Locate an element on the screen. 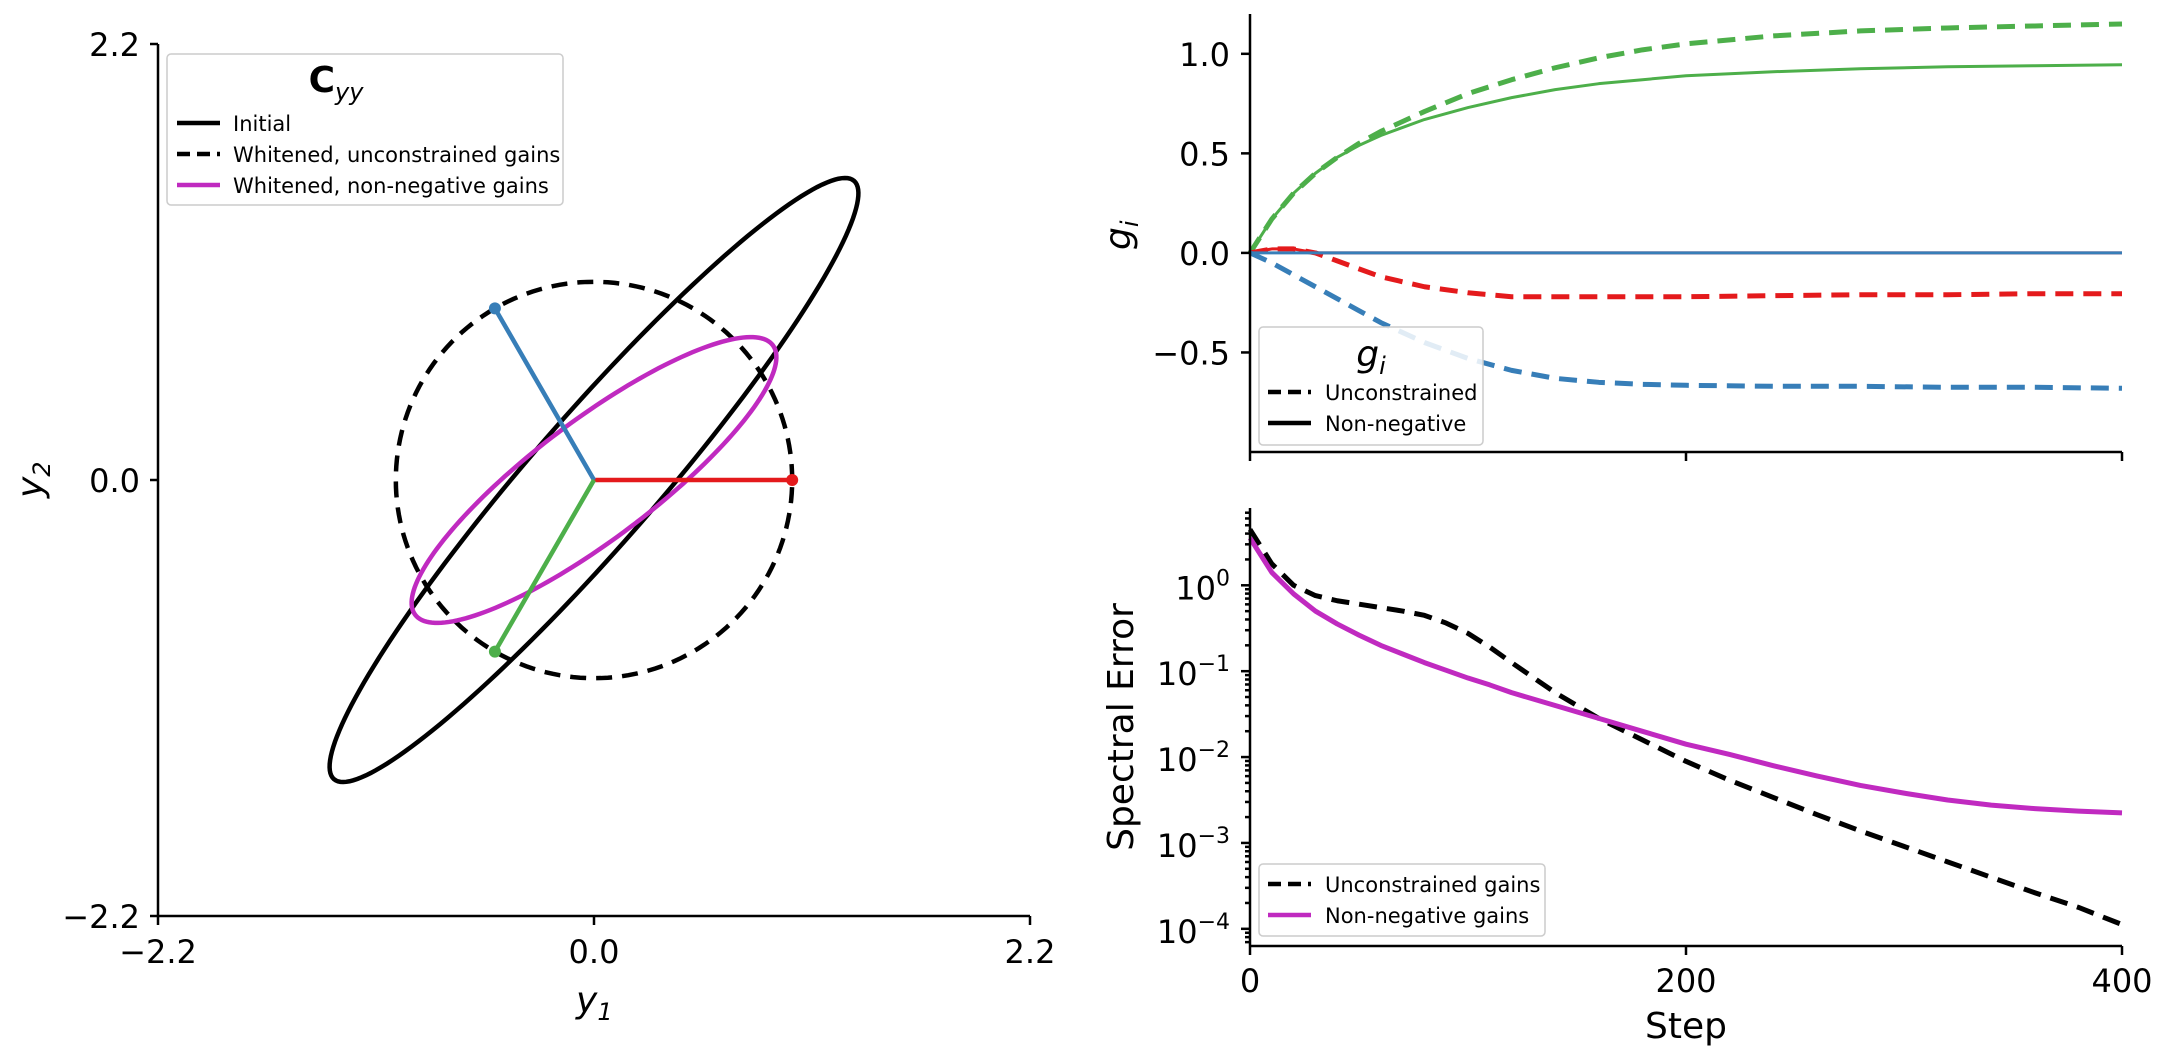 The width and height of the screenshot is (2162, 1058). frame-vector-red-tip is located at coordinates (792, 480).